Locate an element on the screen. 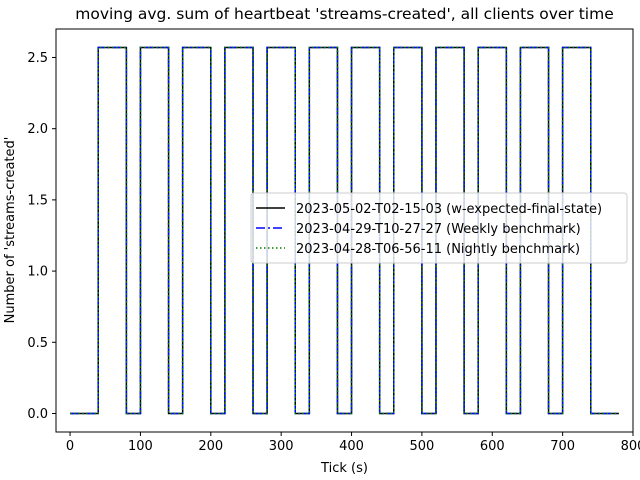 The width and height of the screenshot is (640, 480). x-tick-label: 0 is located at coordinates (70, 446).